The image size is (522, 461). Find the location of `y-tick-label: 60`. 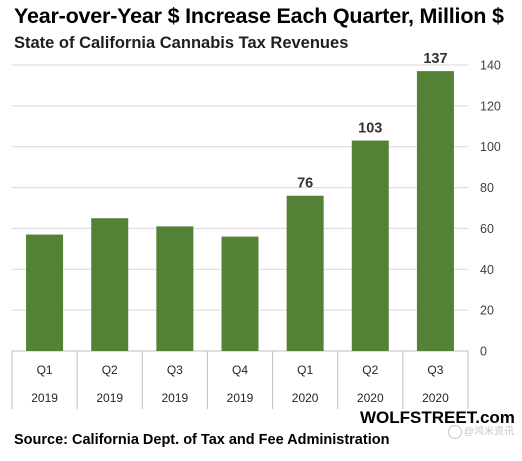

y-tick-label: 60 is located at coordinates (487, 229).